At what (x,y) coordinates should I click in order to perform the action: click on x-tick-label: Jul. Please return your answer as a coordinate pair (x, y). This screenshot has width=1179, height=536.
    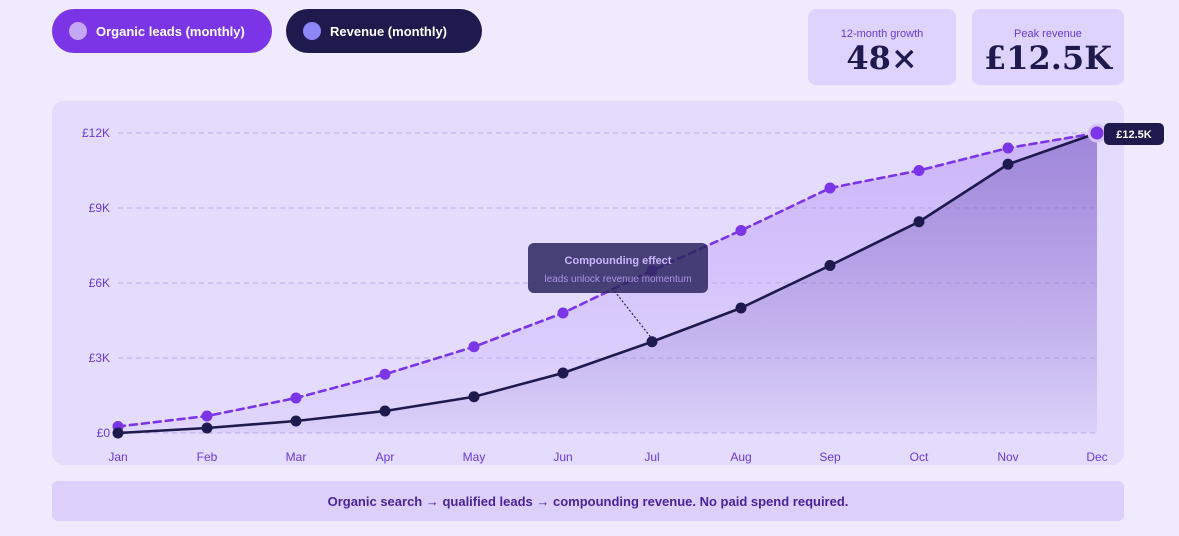
    Looking at the image, I should click on (651, 457).